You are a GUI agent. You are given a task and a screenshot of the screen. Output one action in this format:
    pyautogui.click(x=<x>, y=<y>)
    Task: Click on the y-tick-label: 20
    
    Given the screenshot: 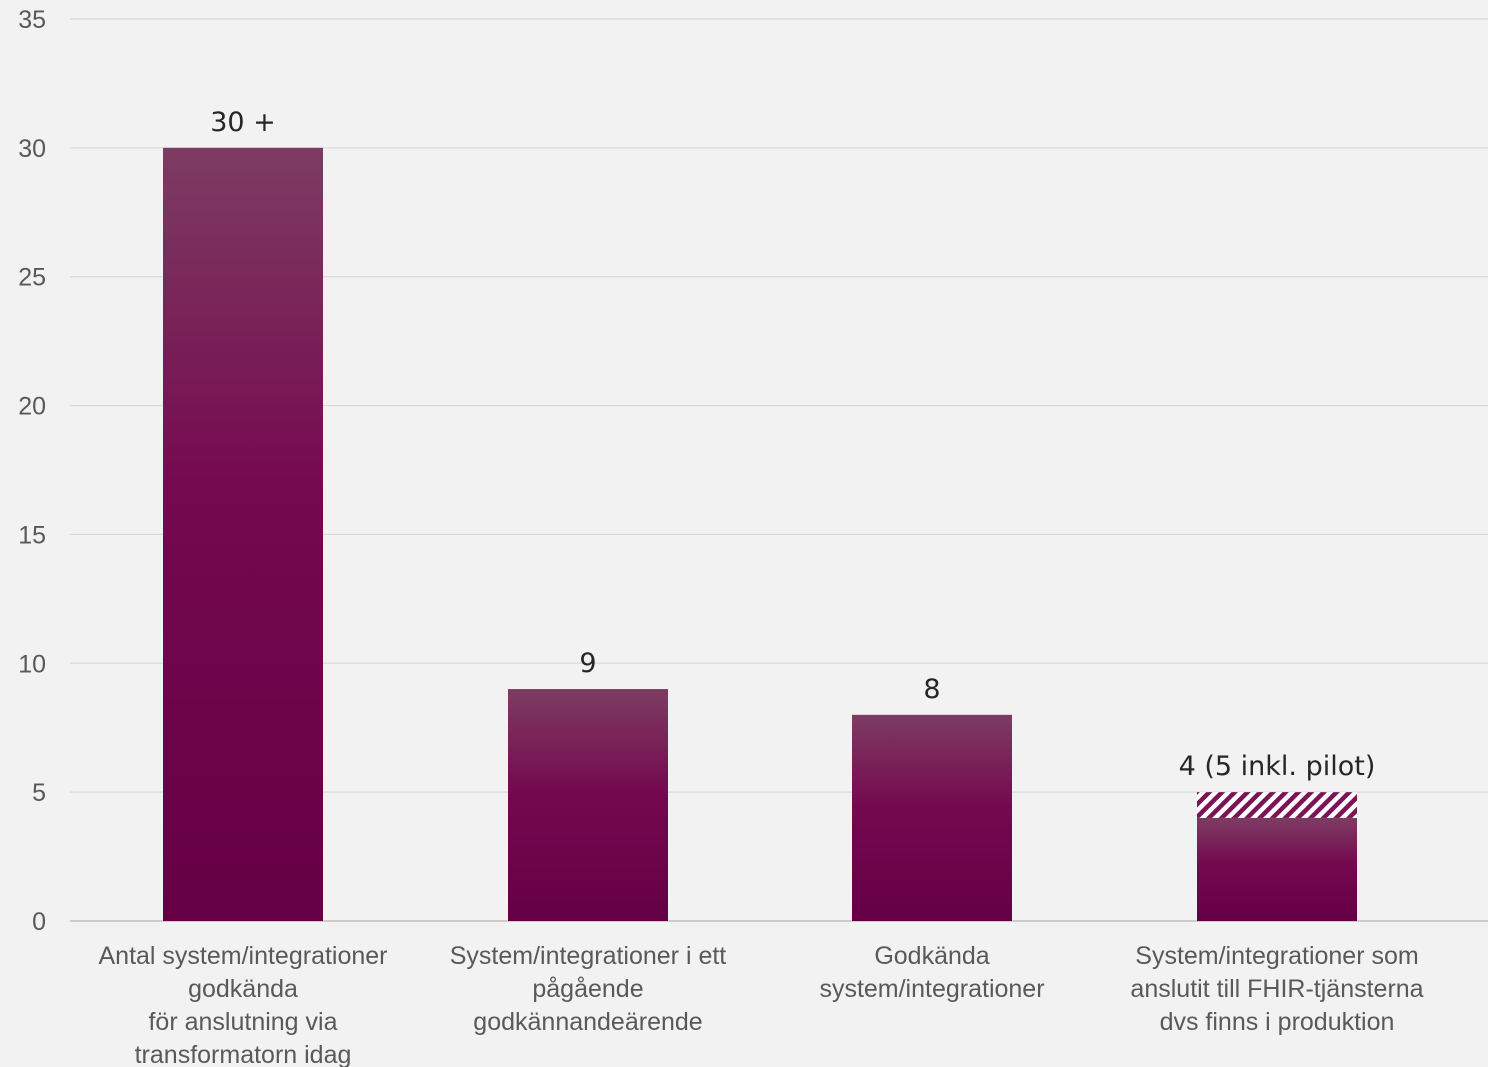 What is the action you would take?
    pyautogui.click(x=32, y=407)
    